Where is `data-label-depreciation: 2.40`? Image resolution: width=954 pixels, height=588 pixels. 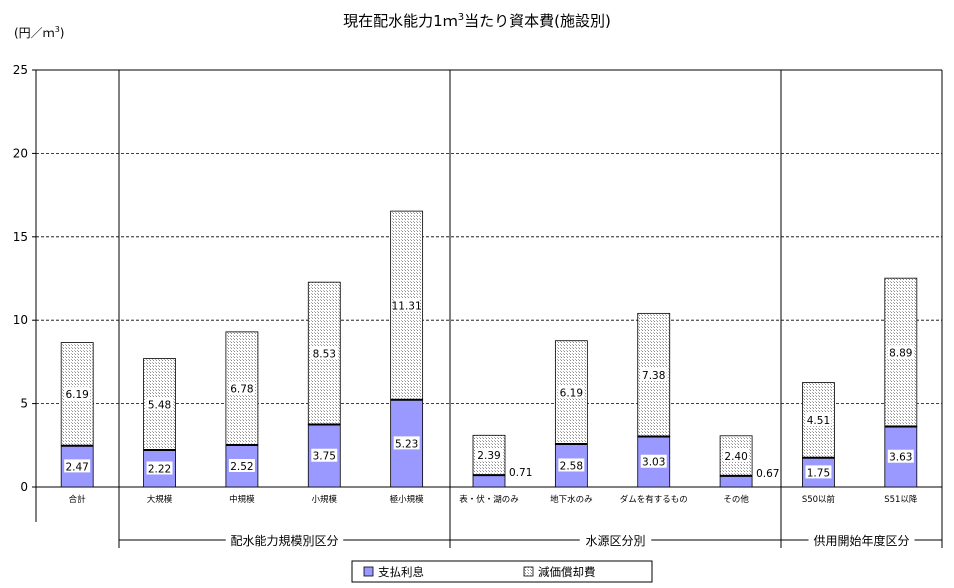 data-label-depreciation: 2.40 is located at coordinates (735, 457).